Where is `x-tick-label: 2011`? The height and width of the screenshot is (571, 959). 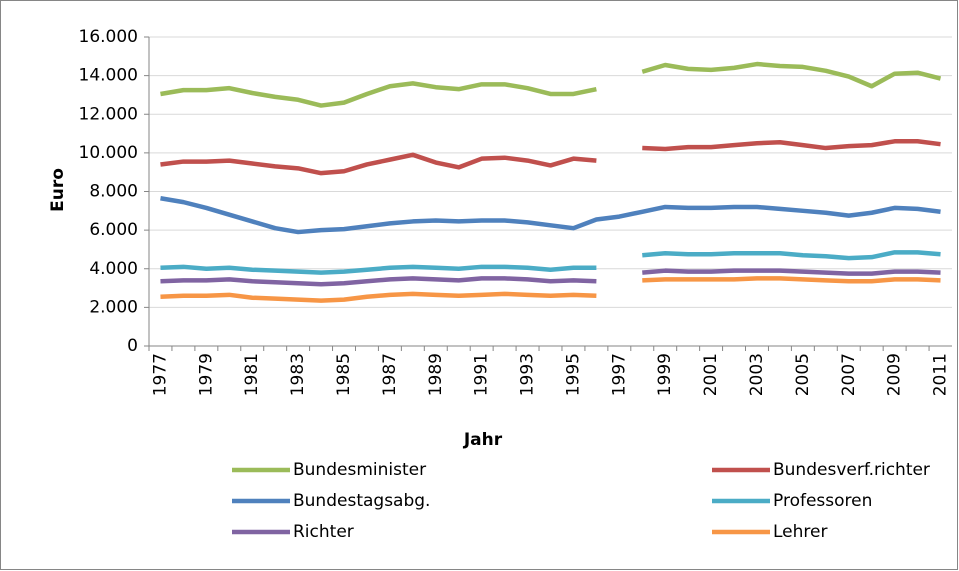 x-tick-label: 2011 is located at coordinates (941, 374).